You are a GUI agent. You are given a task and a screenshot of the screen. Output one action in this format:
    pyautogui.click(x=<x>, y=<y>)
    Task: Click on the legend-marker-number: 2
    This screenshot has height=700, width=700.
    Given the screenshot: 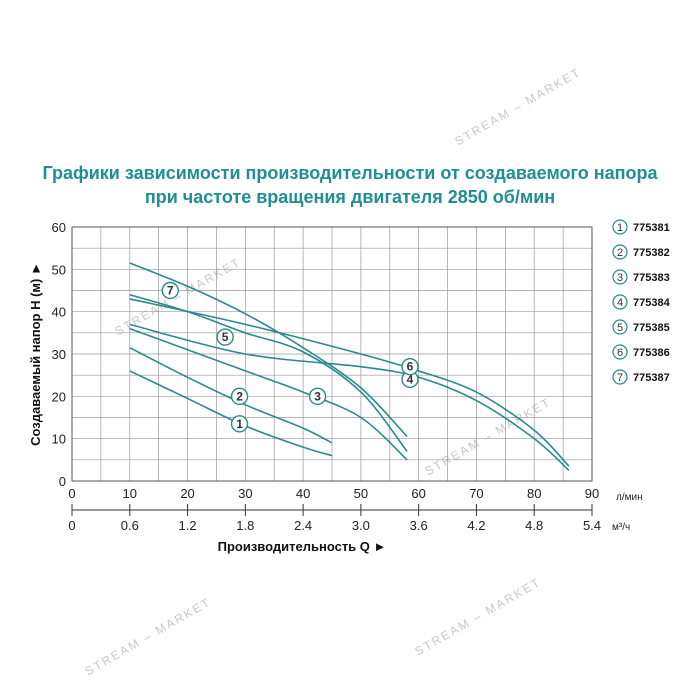 What is the action you would take?
    pyautogui.click(x=620, y=253)
    